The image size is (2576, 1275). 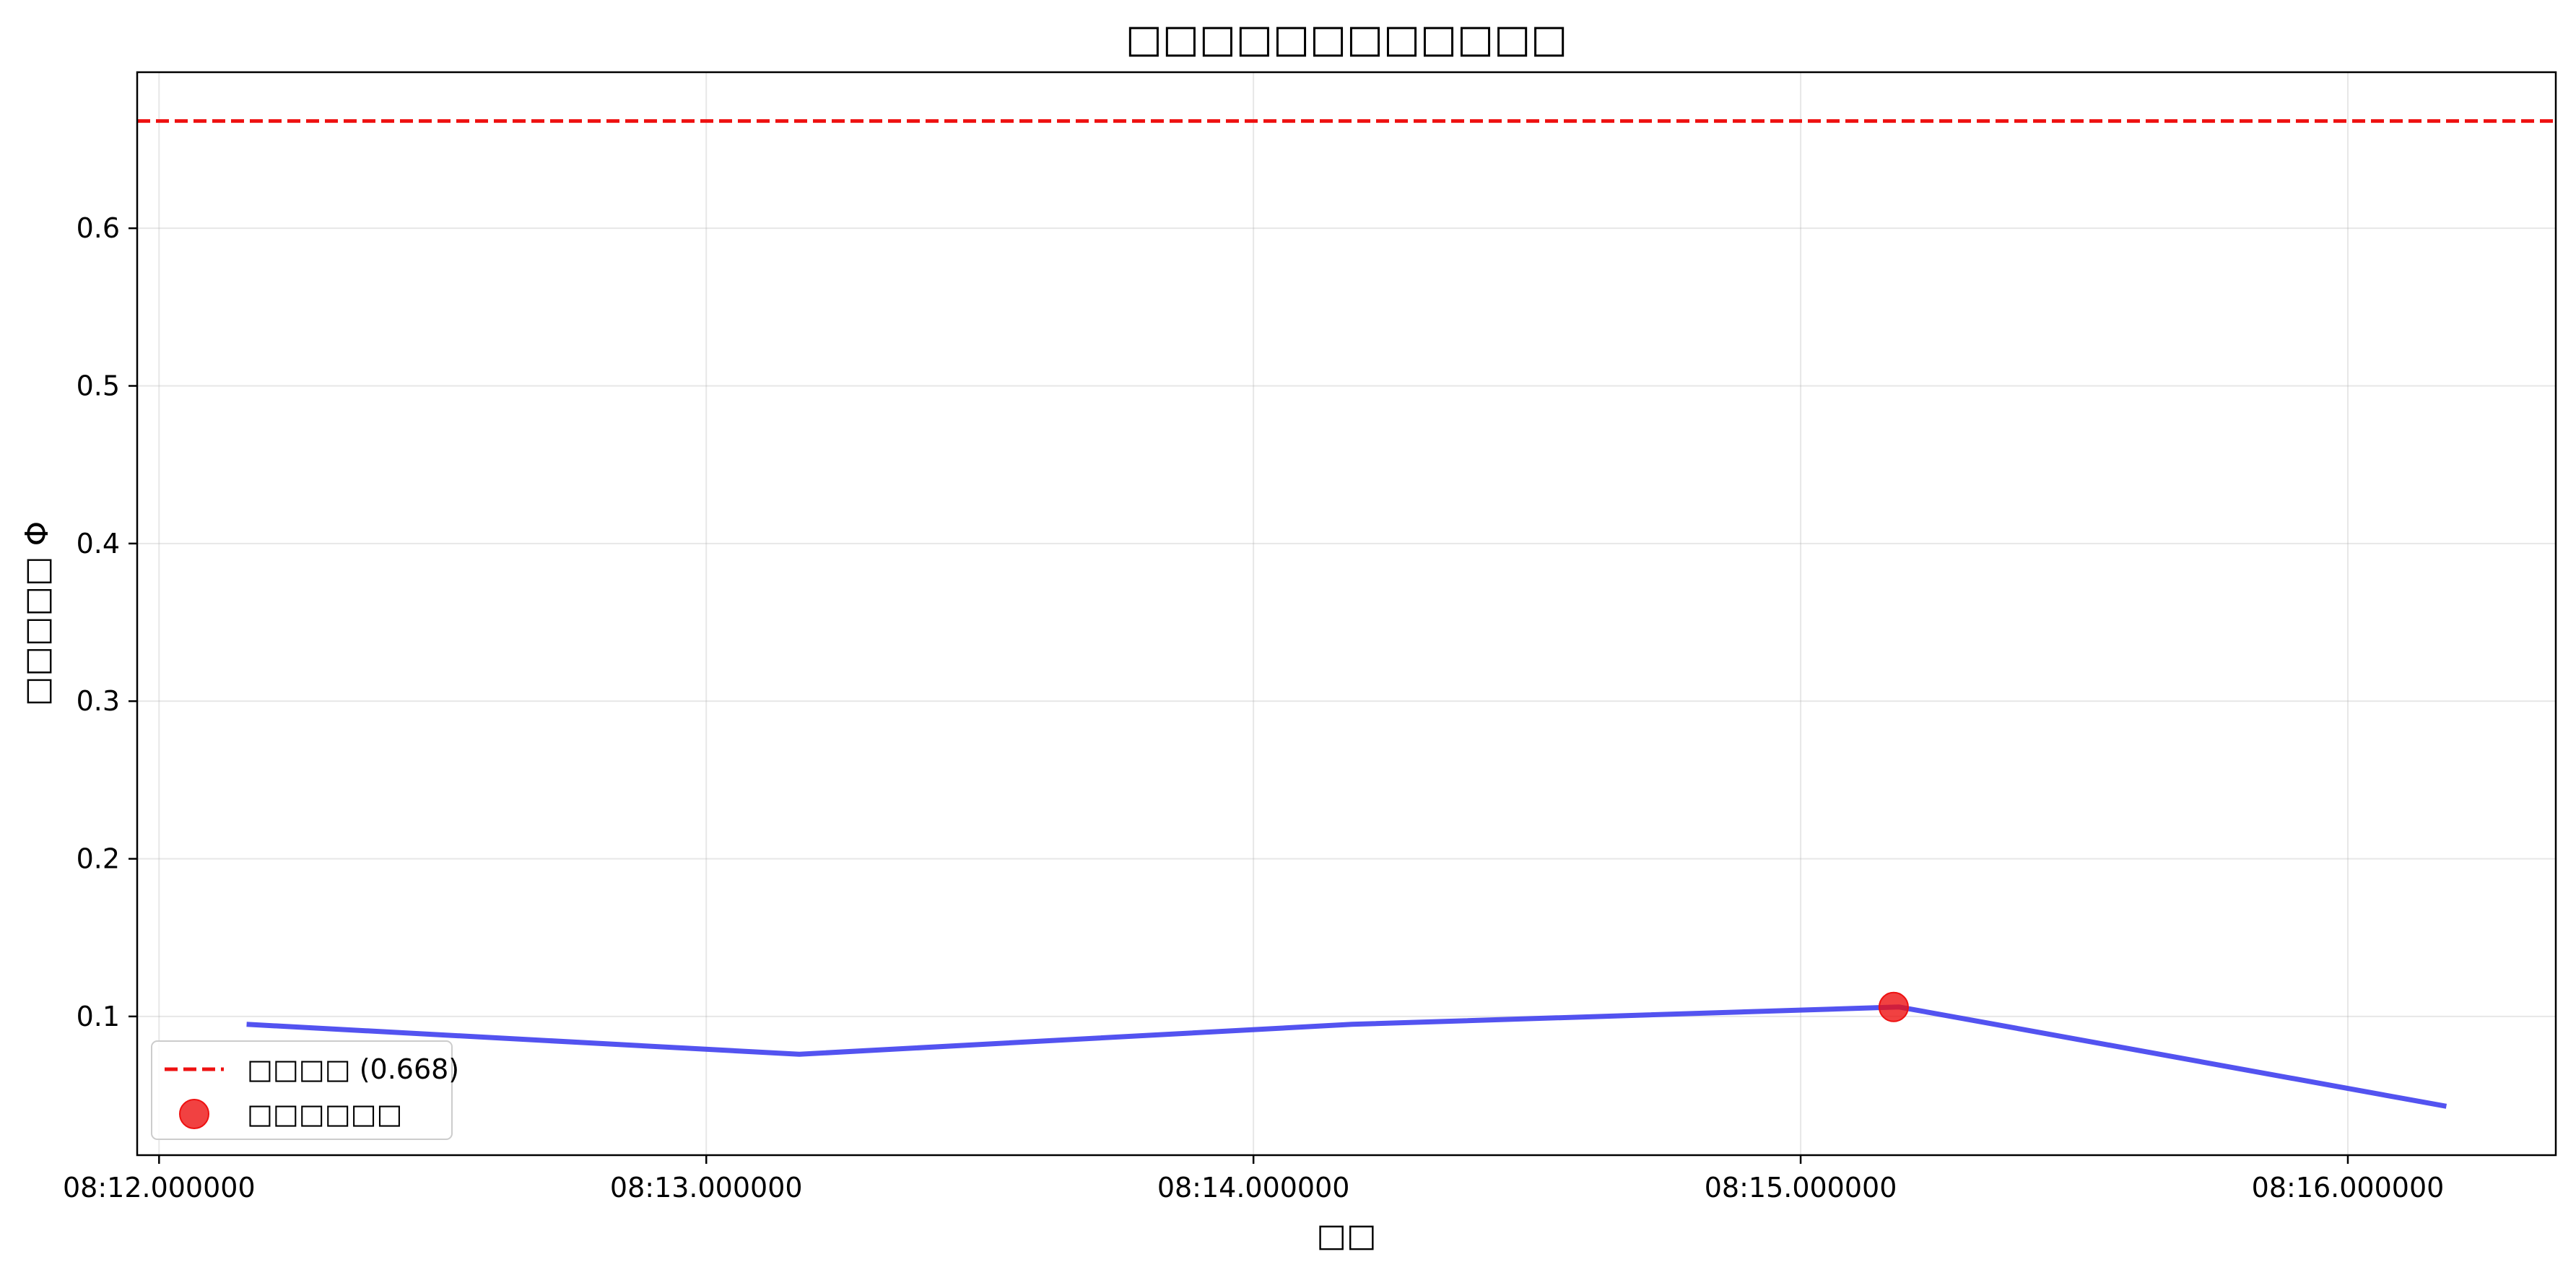 What do you see at coordinates (1346, 1056) in the screenshot?
I see `series-line` at bounding box center [1346, 1056].